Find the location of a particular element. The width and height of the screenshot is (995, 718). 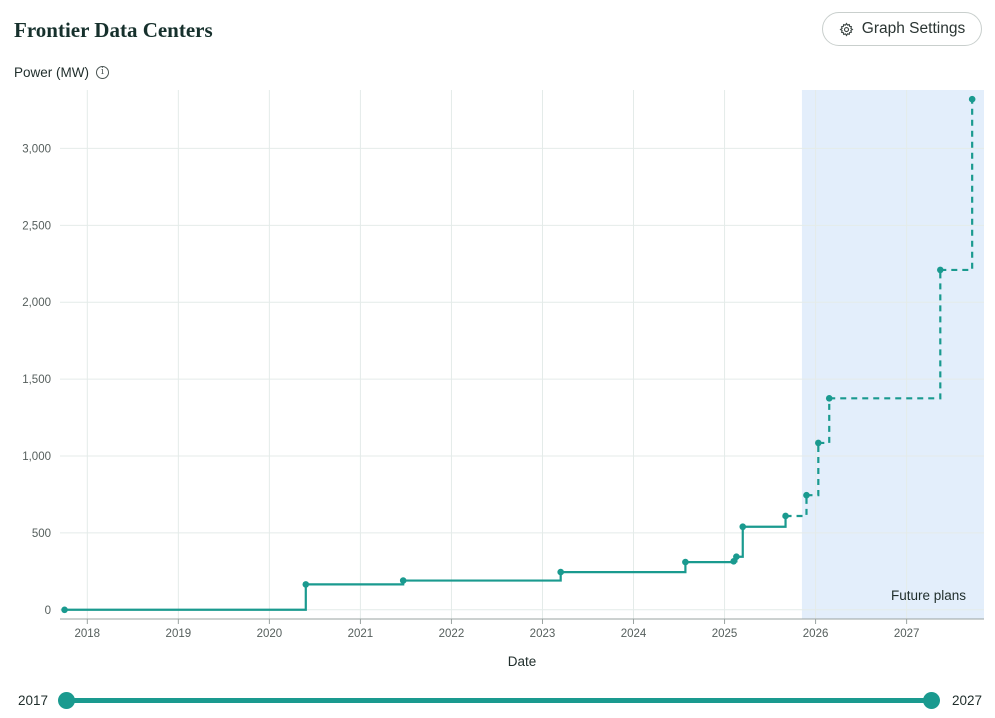

x-tick-label: 2025 is located at coordinates (725, 634).